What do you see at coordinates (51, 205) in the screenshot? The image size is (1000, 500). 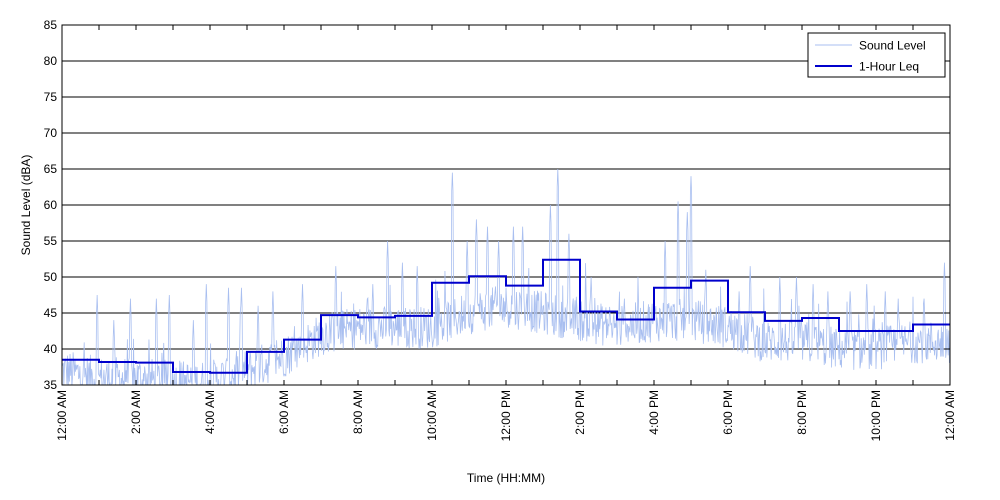 I see `y-tick-label: 60` at bounding box center [51, 205].